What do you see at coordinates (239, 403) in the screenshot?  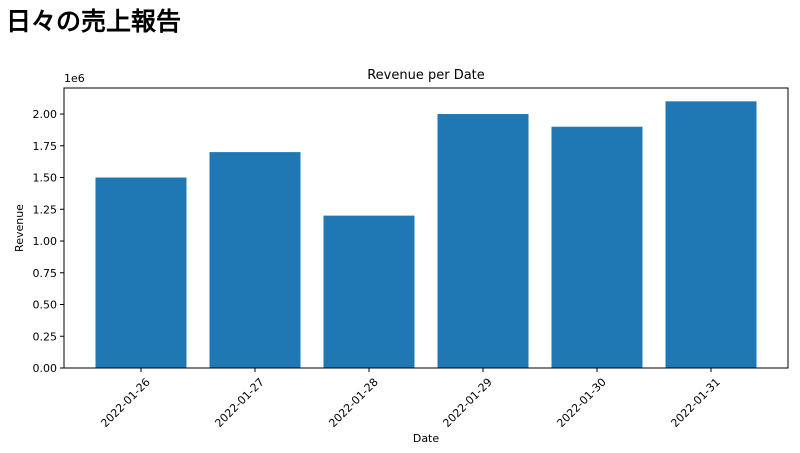 I see `x-tick-label: 2022-01-27` at bounding box center [239, 403].